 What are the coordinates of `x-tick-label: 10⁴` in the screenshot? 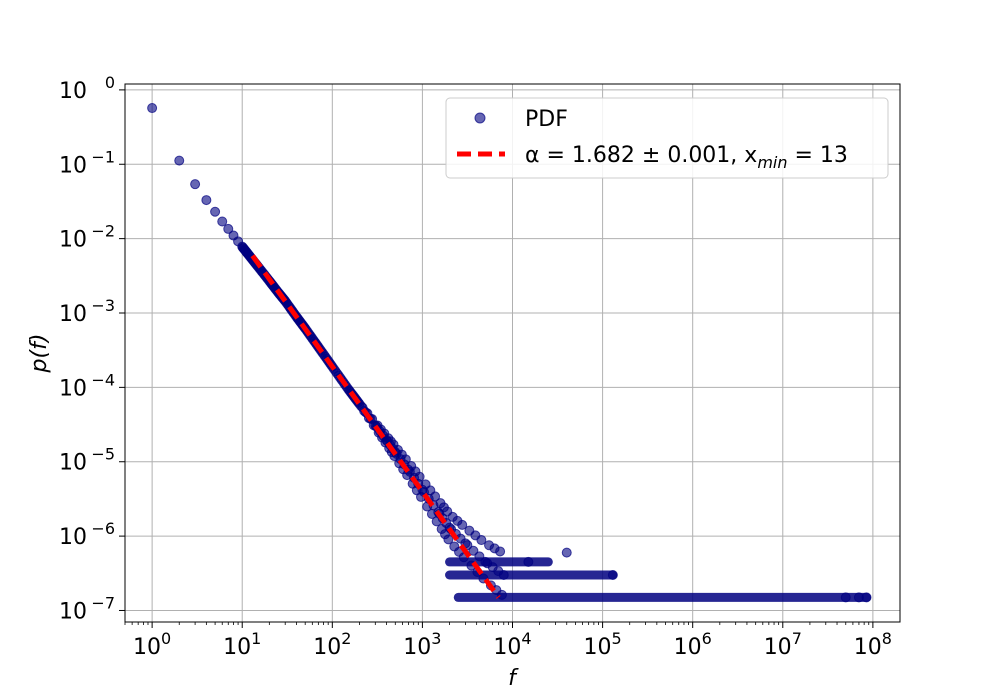 It's located at (512, 644).